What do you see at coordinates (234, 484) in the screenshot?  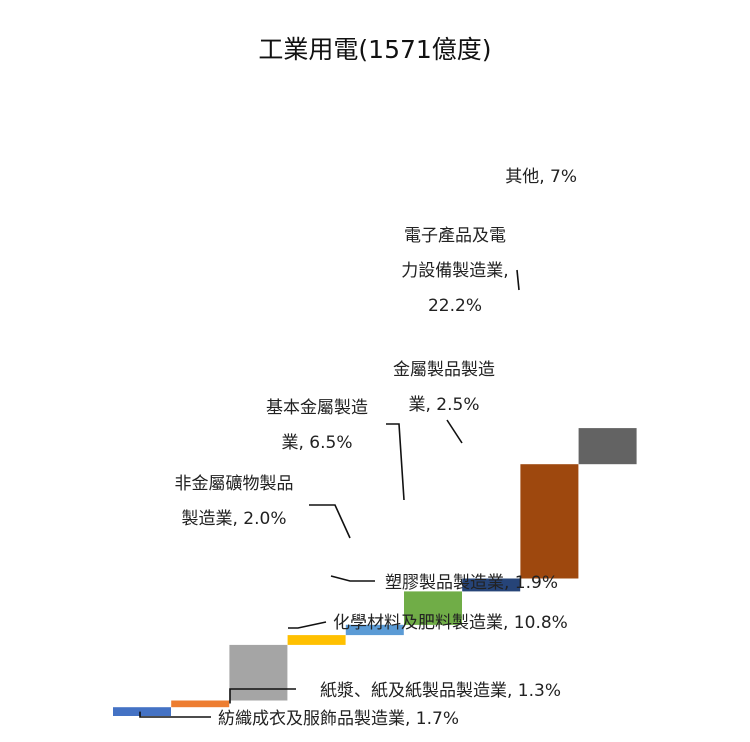 I see `data-label-5-line-1: 非金屬礦物製品` at bounding box center [234, 484].